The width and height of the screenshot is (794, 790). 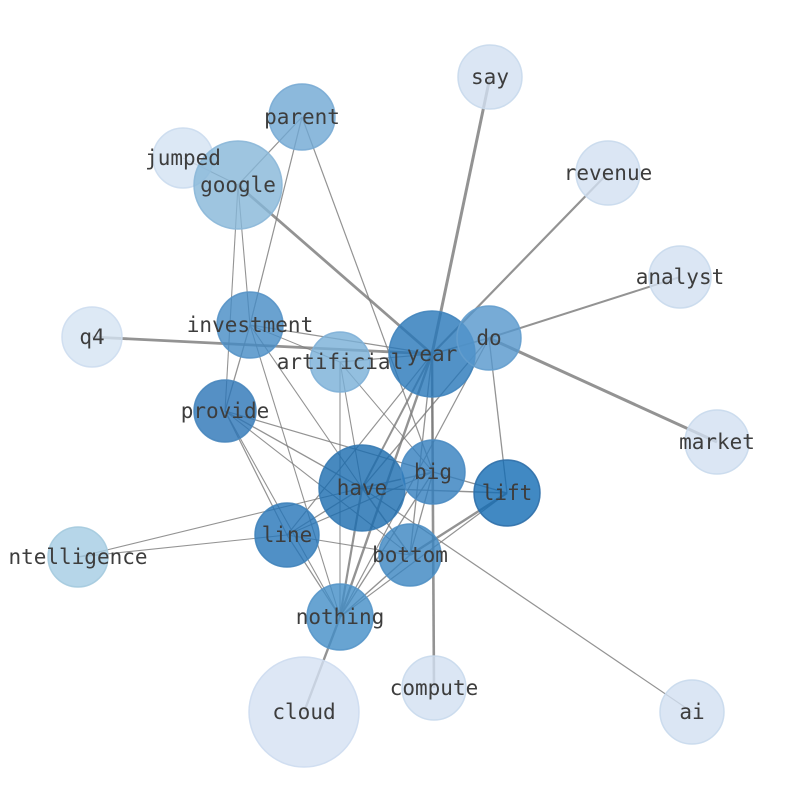 I want to click on edge-market-do, so click(x=603, y=390).